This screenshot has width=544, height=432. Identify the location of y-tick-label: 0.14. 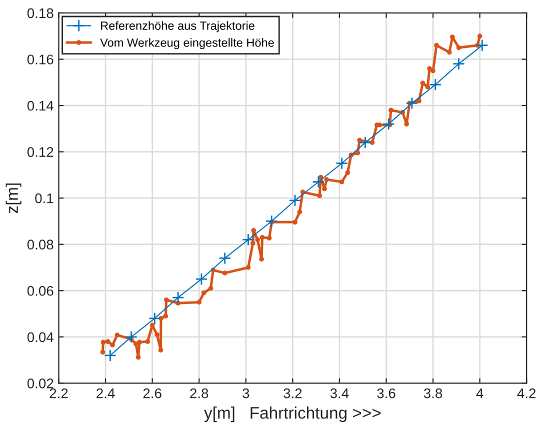
(40, 105).